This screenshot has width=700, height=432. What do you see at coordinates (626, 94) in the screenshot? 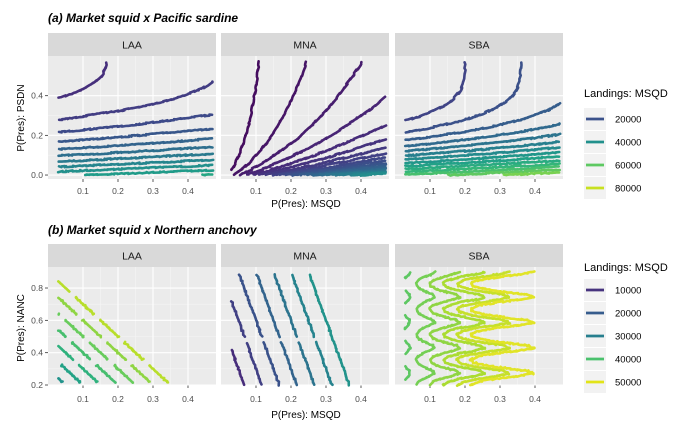
I see `panel-a-legend-title: Landings: MSQD` at bounding box center [626, 94].